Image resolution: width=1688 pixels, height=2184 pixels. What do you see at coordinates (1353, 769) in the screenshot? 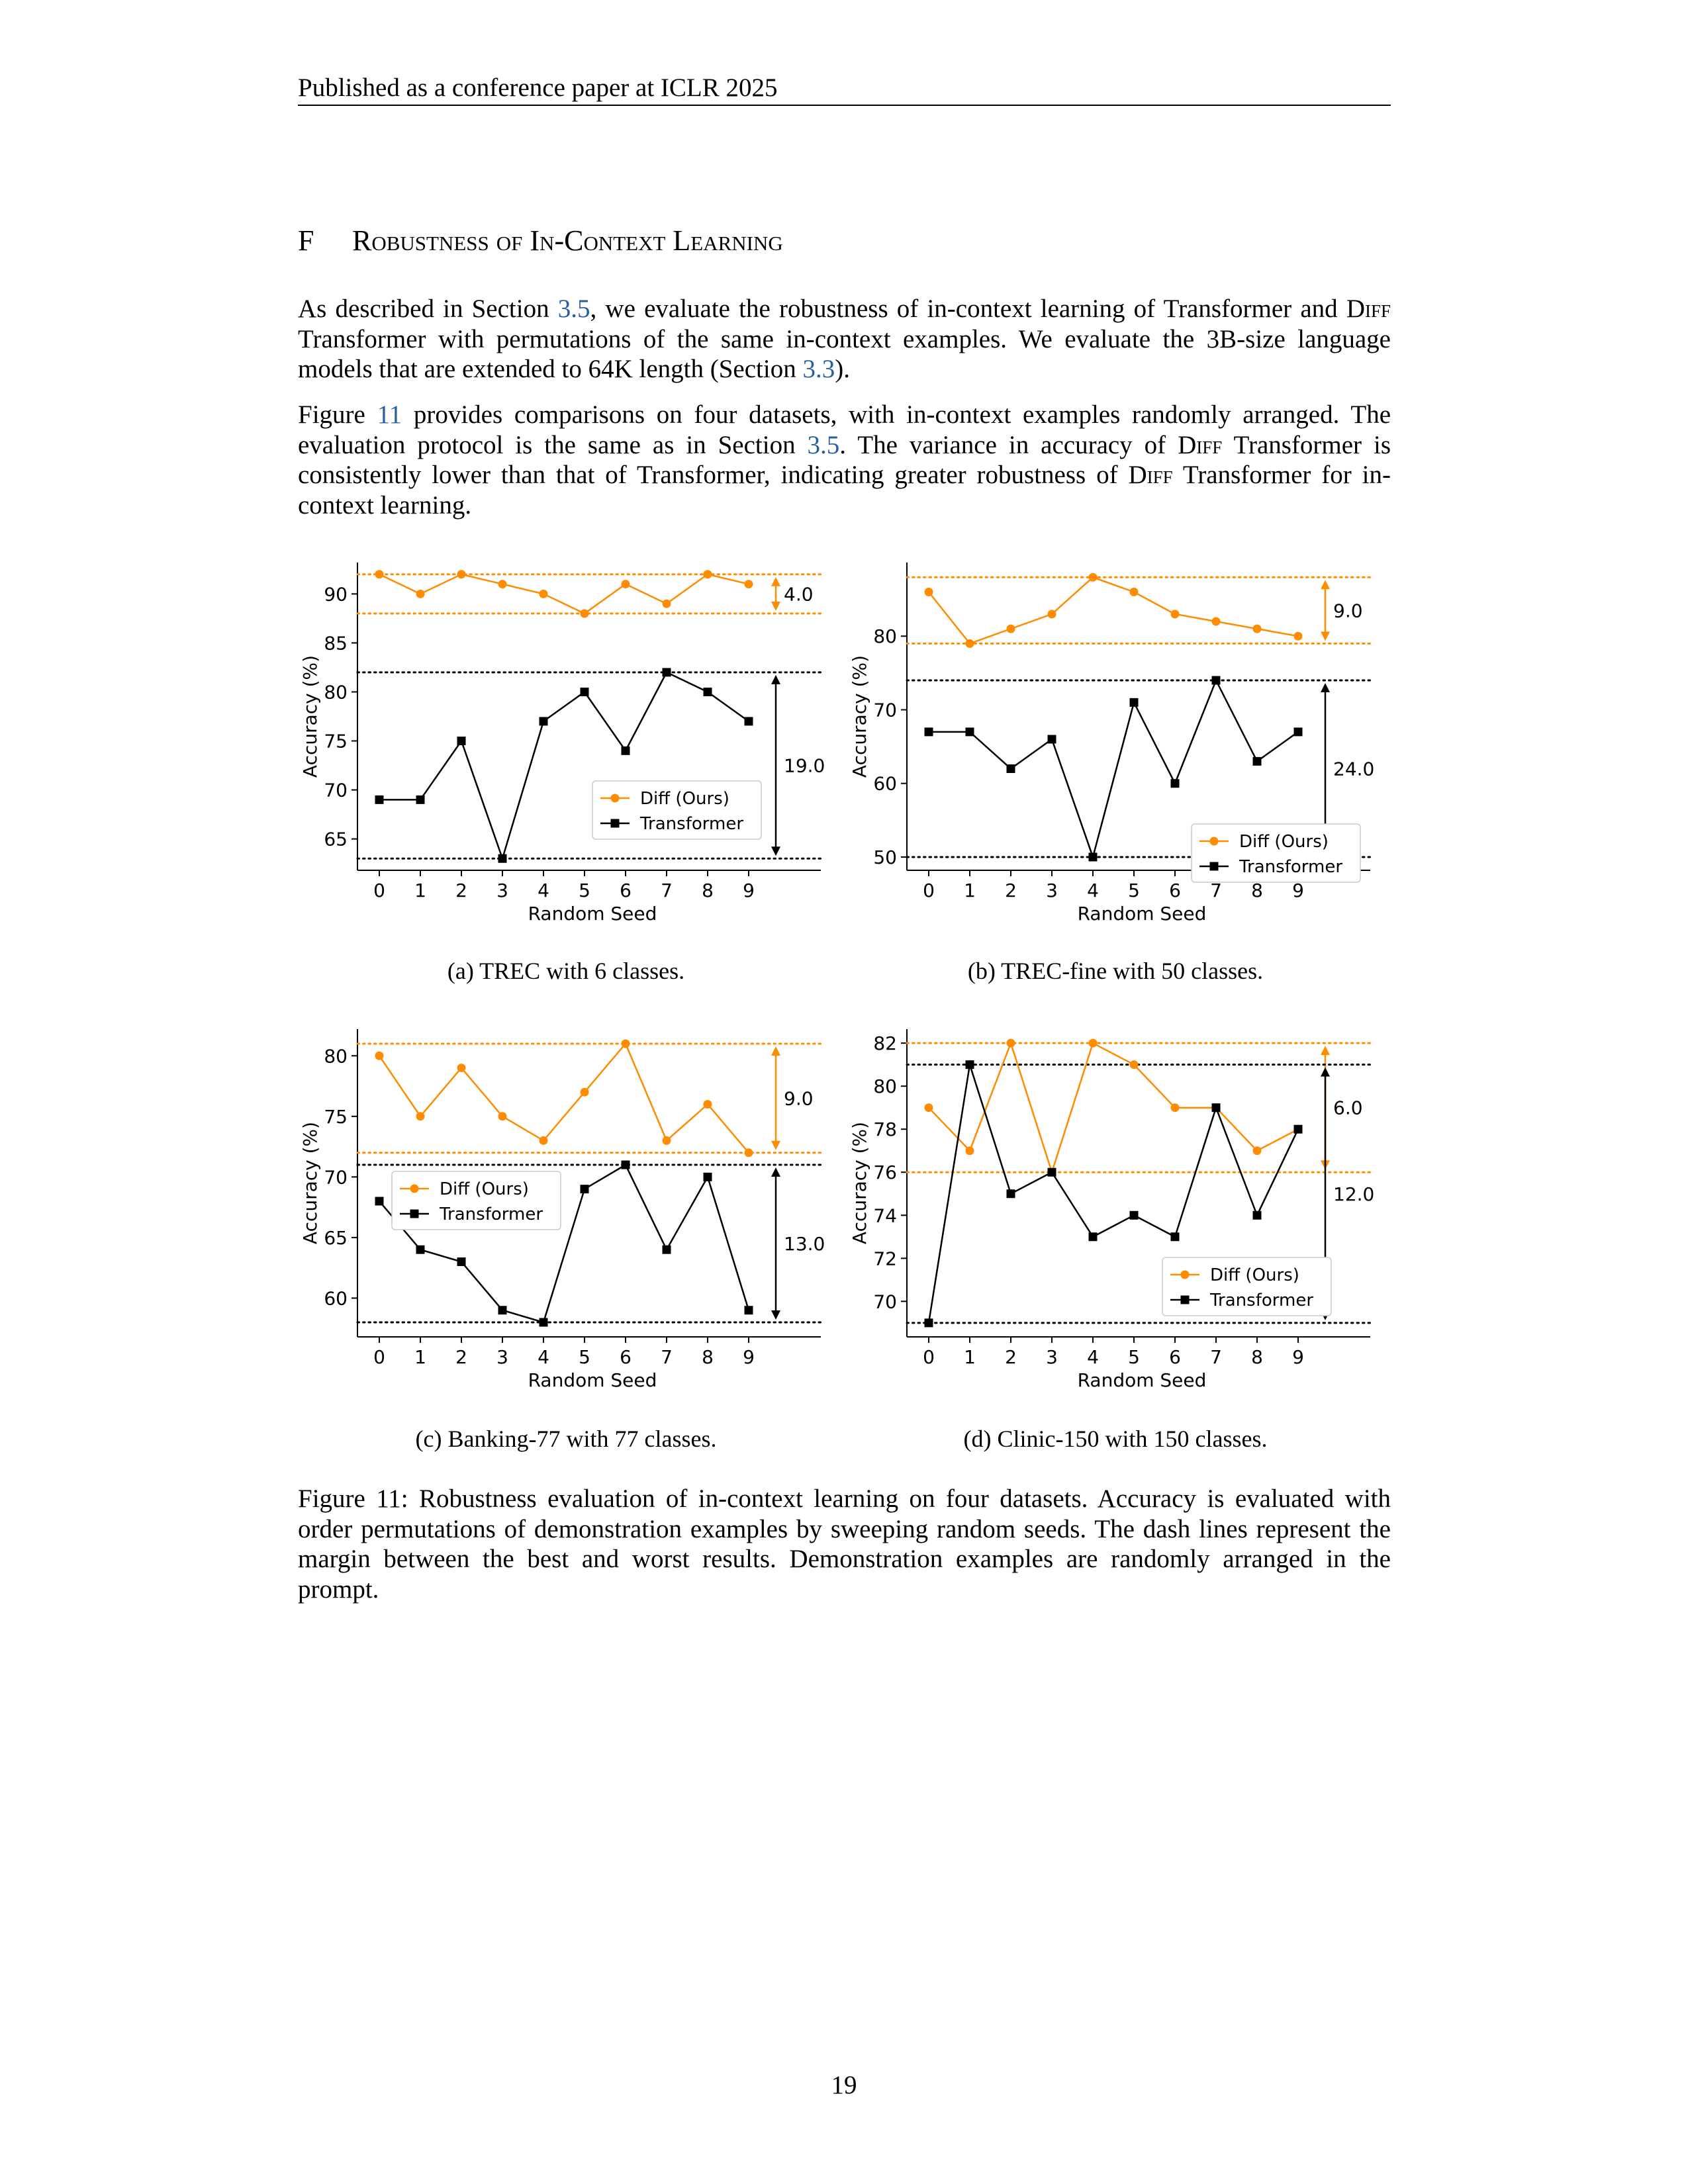
I see `margin-label: 24.0` at bounding box center [1353, 769].